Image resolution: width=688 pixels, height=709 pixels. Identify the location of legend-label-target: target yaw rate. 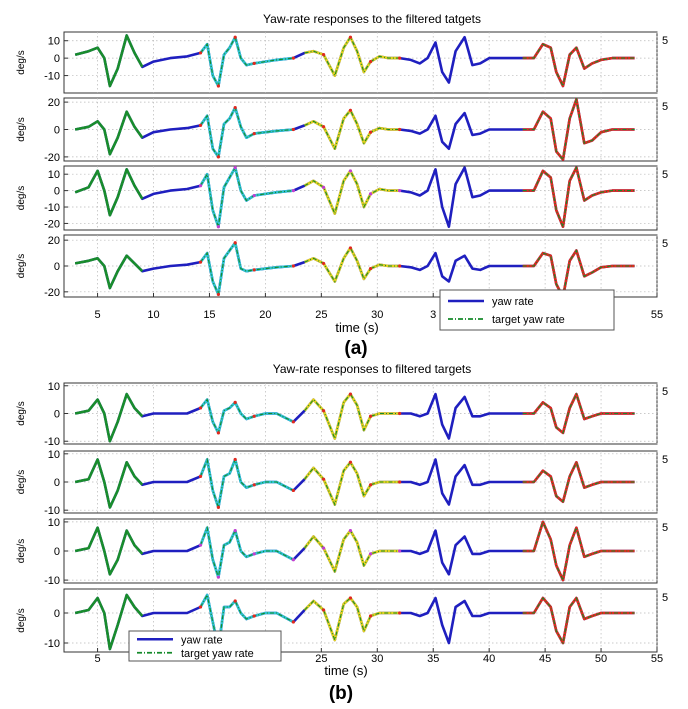
(217, 654).